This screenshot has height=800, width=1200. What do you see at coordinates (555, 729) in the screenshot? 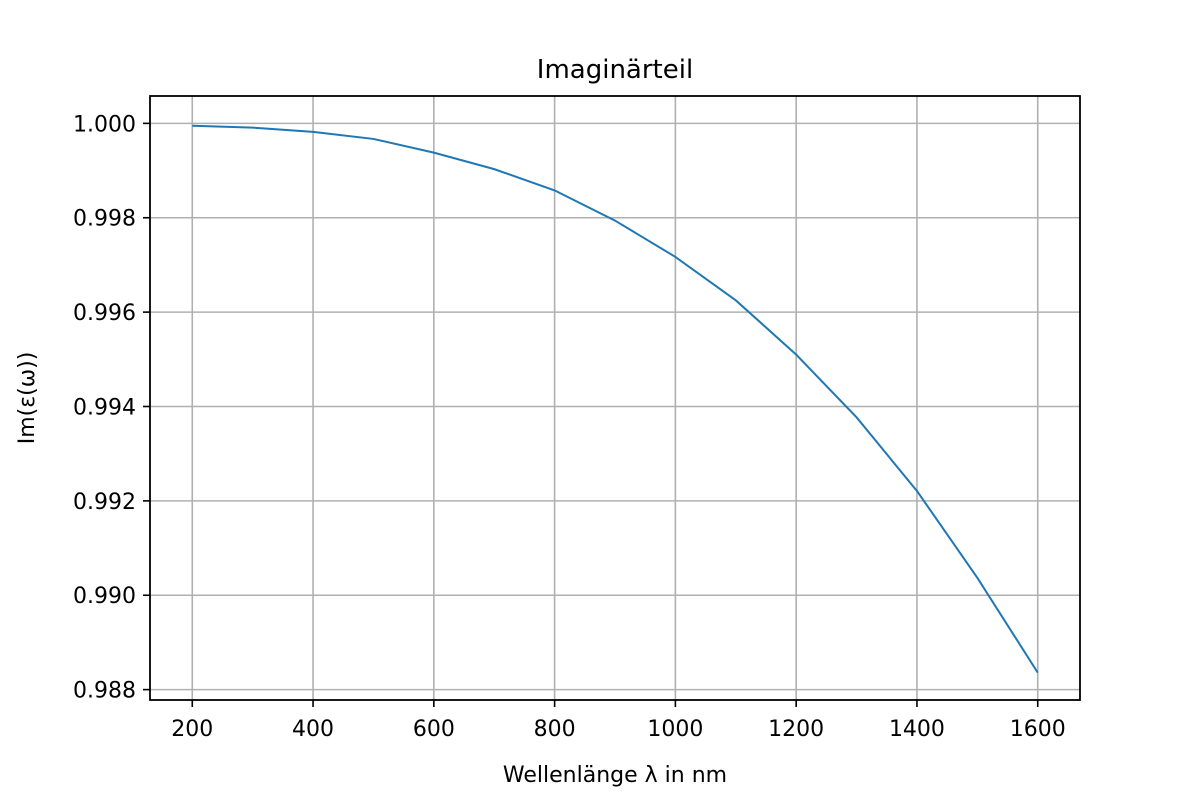
I see `x-tick-label: 800` at bounding box center [555, 729].